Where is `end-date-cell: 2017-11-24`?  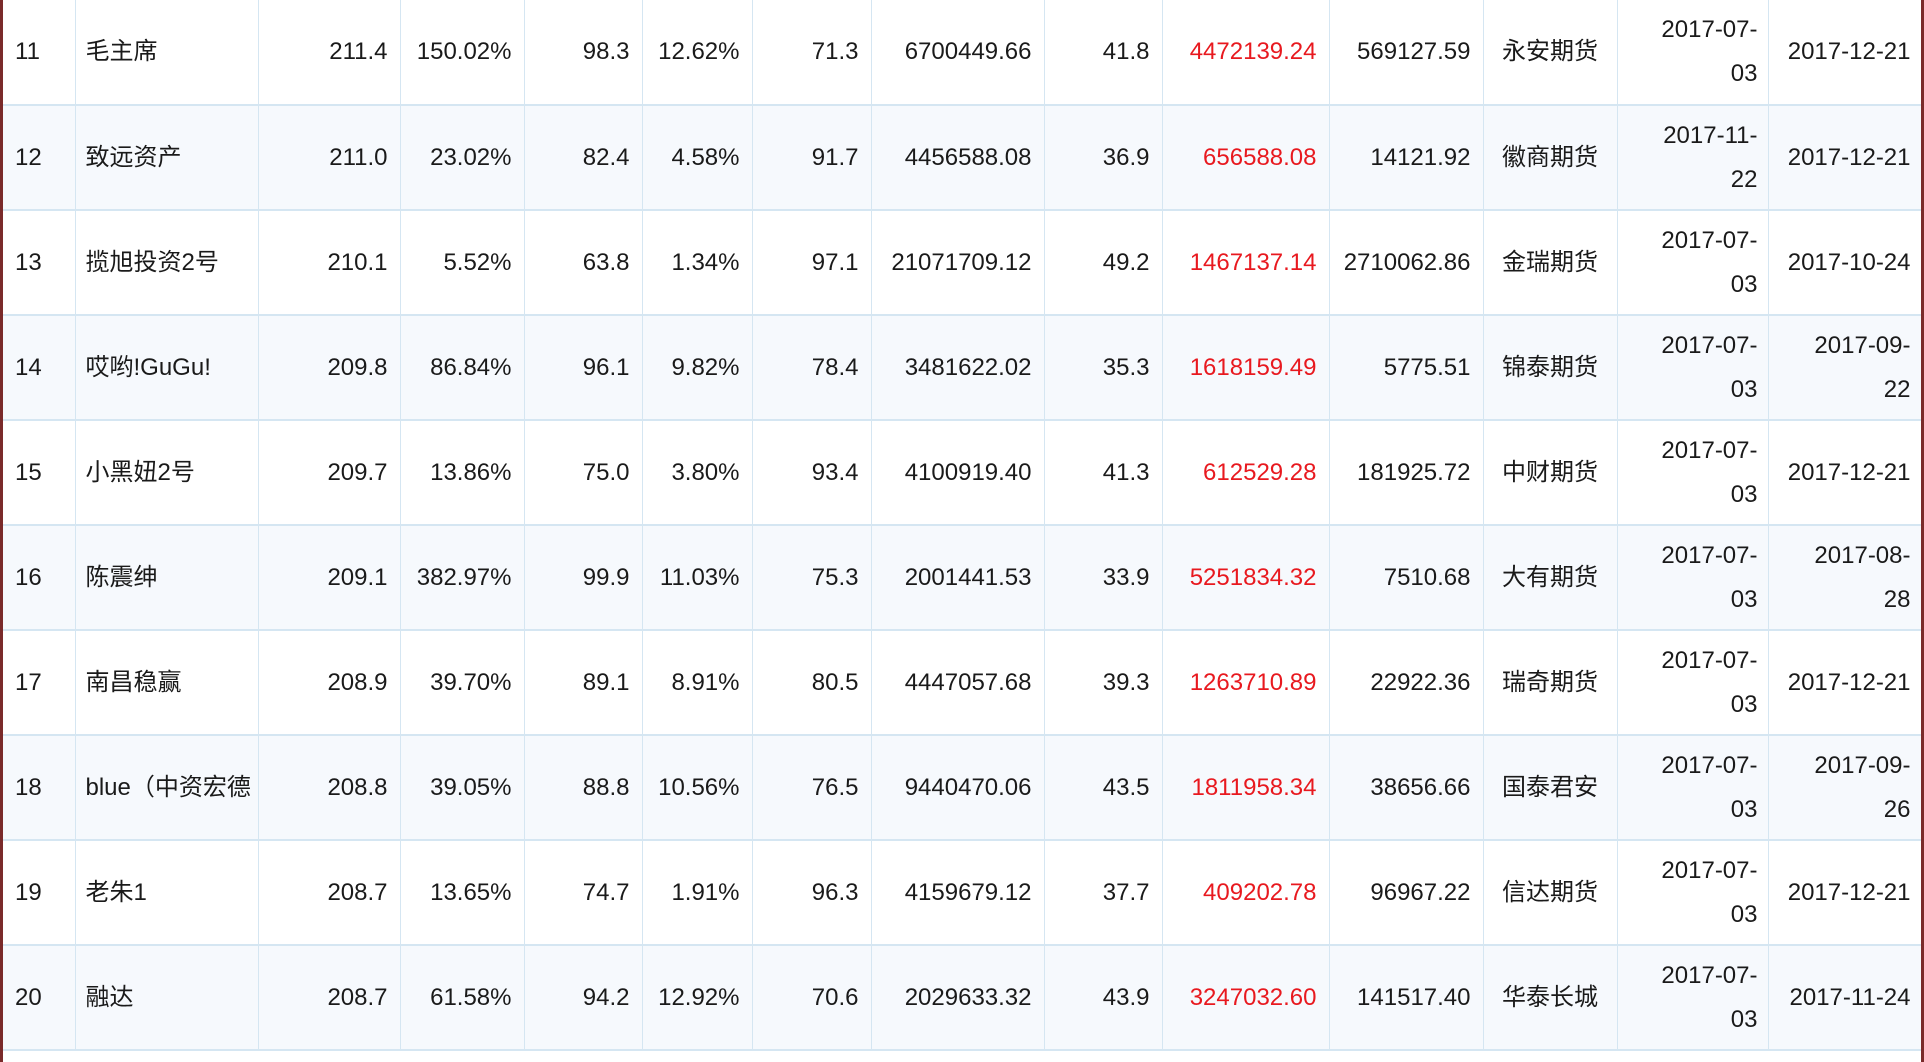 end-date-cell: 2017-11-24 is located at coordinates (1844, 998).